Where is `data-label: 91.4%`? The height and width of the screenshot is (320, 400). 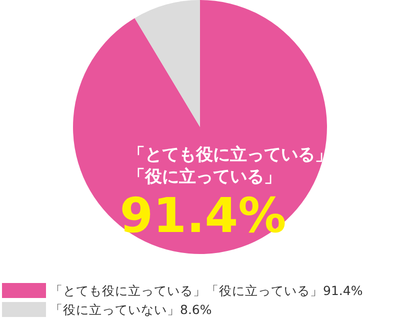
data-label: 91.4% is located at coordinates (203, 216).